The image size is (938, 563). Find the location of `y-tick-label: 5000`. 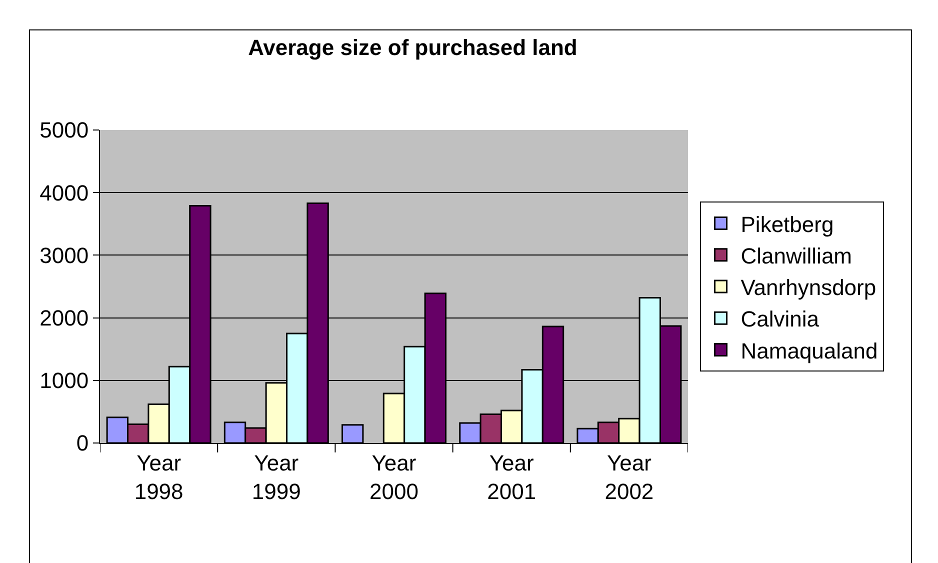

y-tick-label: 5000 is located at coordinates (64, 130).